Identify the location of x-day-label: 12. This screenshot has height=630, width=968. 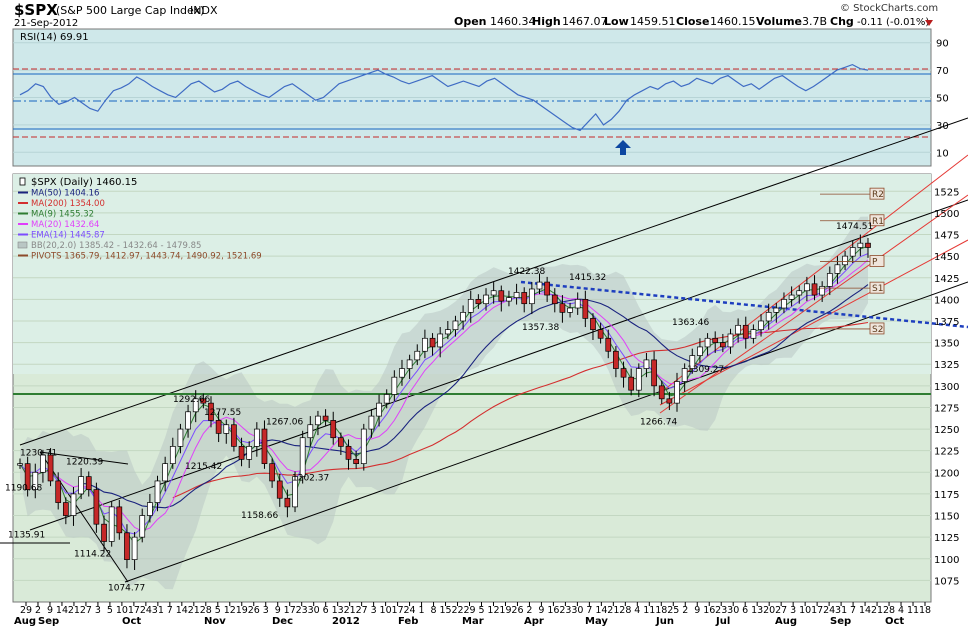
(230, 610).